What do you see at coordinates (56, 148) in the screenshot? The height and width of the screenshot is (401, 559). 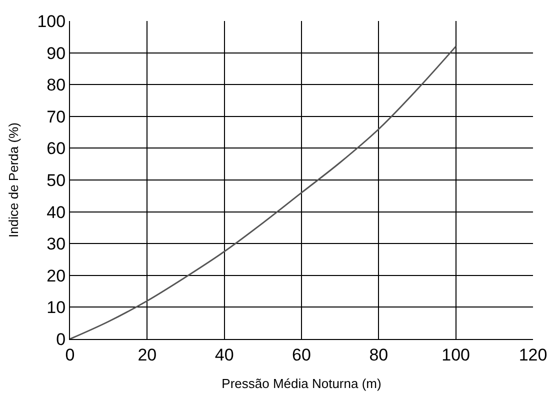 I see `y-tick-label: 60` at bounding box center [56, 148].